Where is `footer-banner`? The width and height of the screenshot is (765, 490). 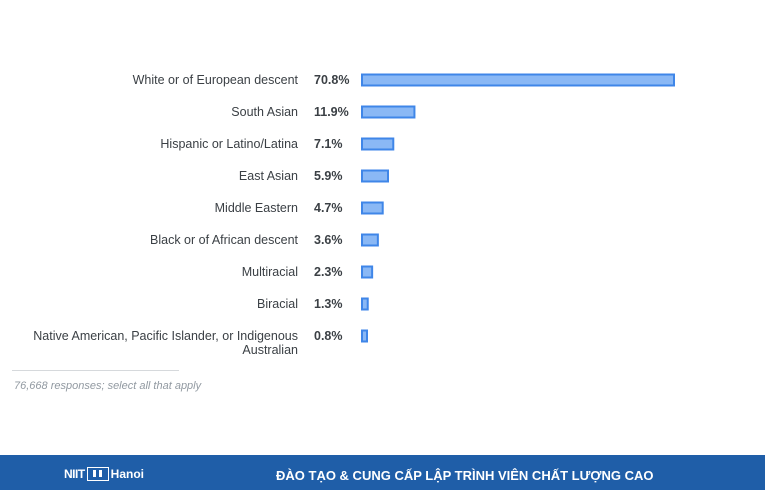 footer-banner is located at coordinates (382, 472).